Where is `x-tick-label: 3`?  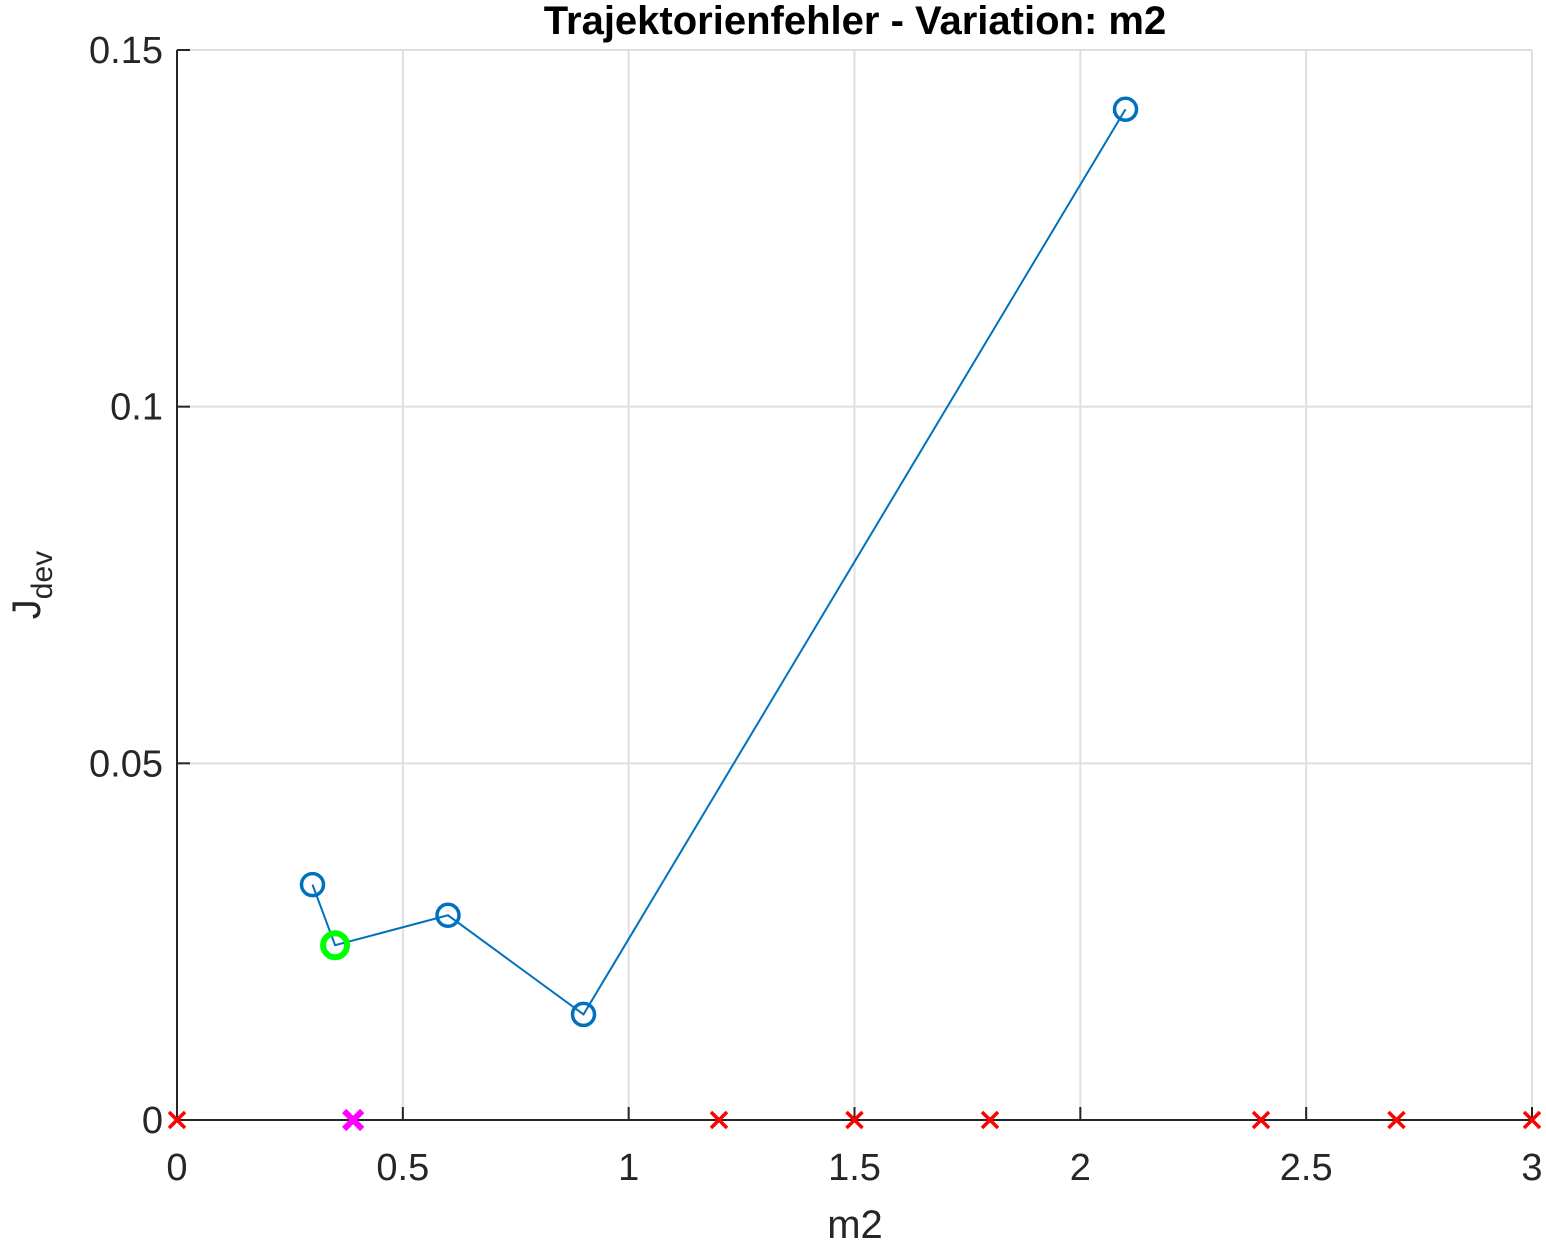 x-tick-label: 3 is located at coordinates (1531, 1168).